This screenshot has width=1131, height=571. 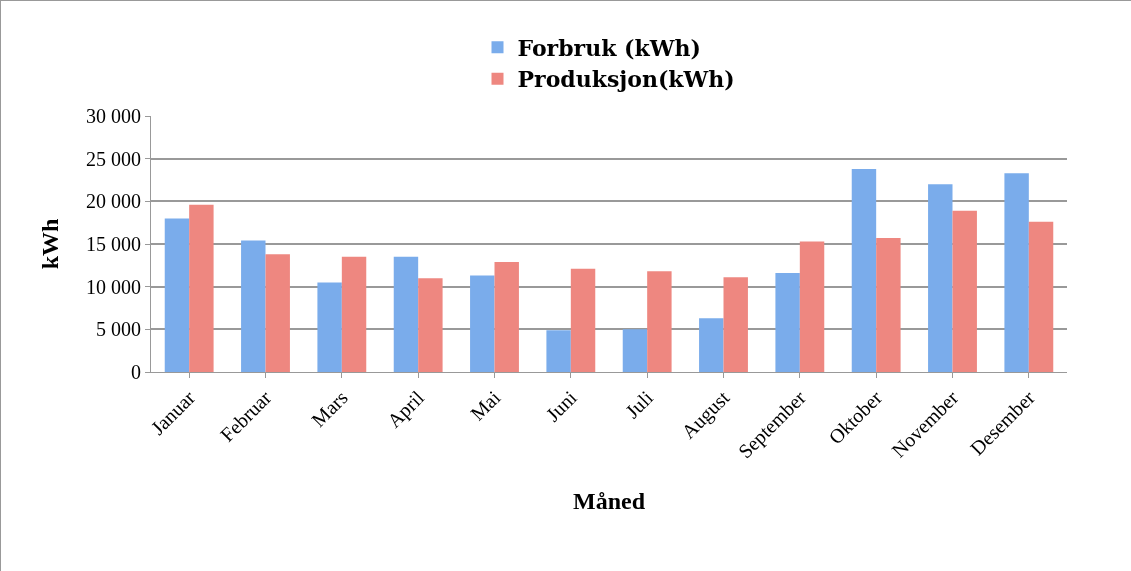 What do you see at coordinates (485, 405) in the screenshot?
I see `x-tick-label: Mai` at bounding box center [485, 405].